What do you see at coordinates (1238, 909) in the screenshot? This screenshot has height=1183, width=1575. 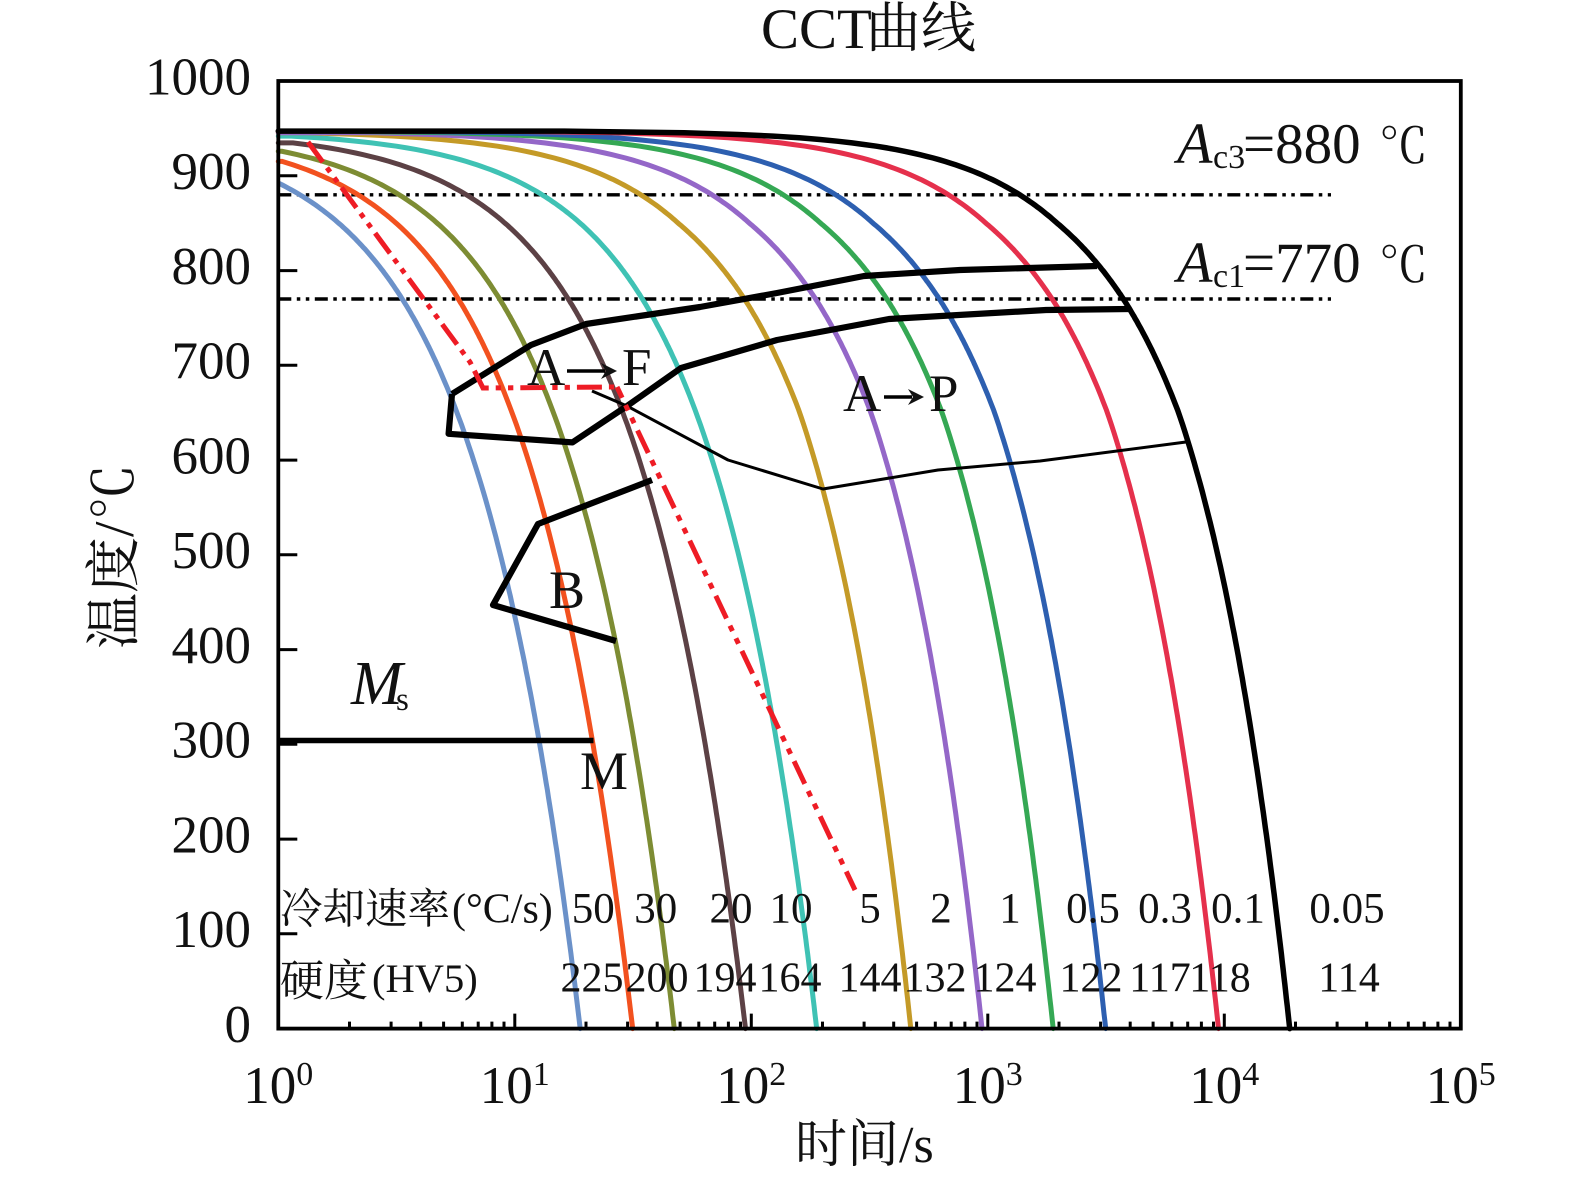 I see `svg-text: 0.1` at bounding box center [1238, 909].